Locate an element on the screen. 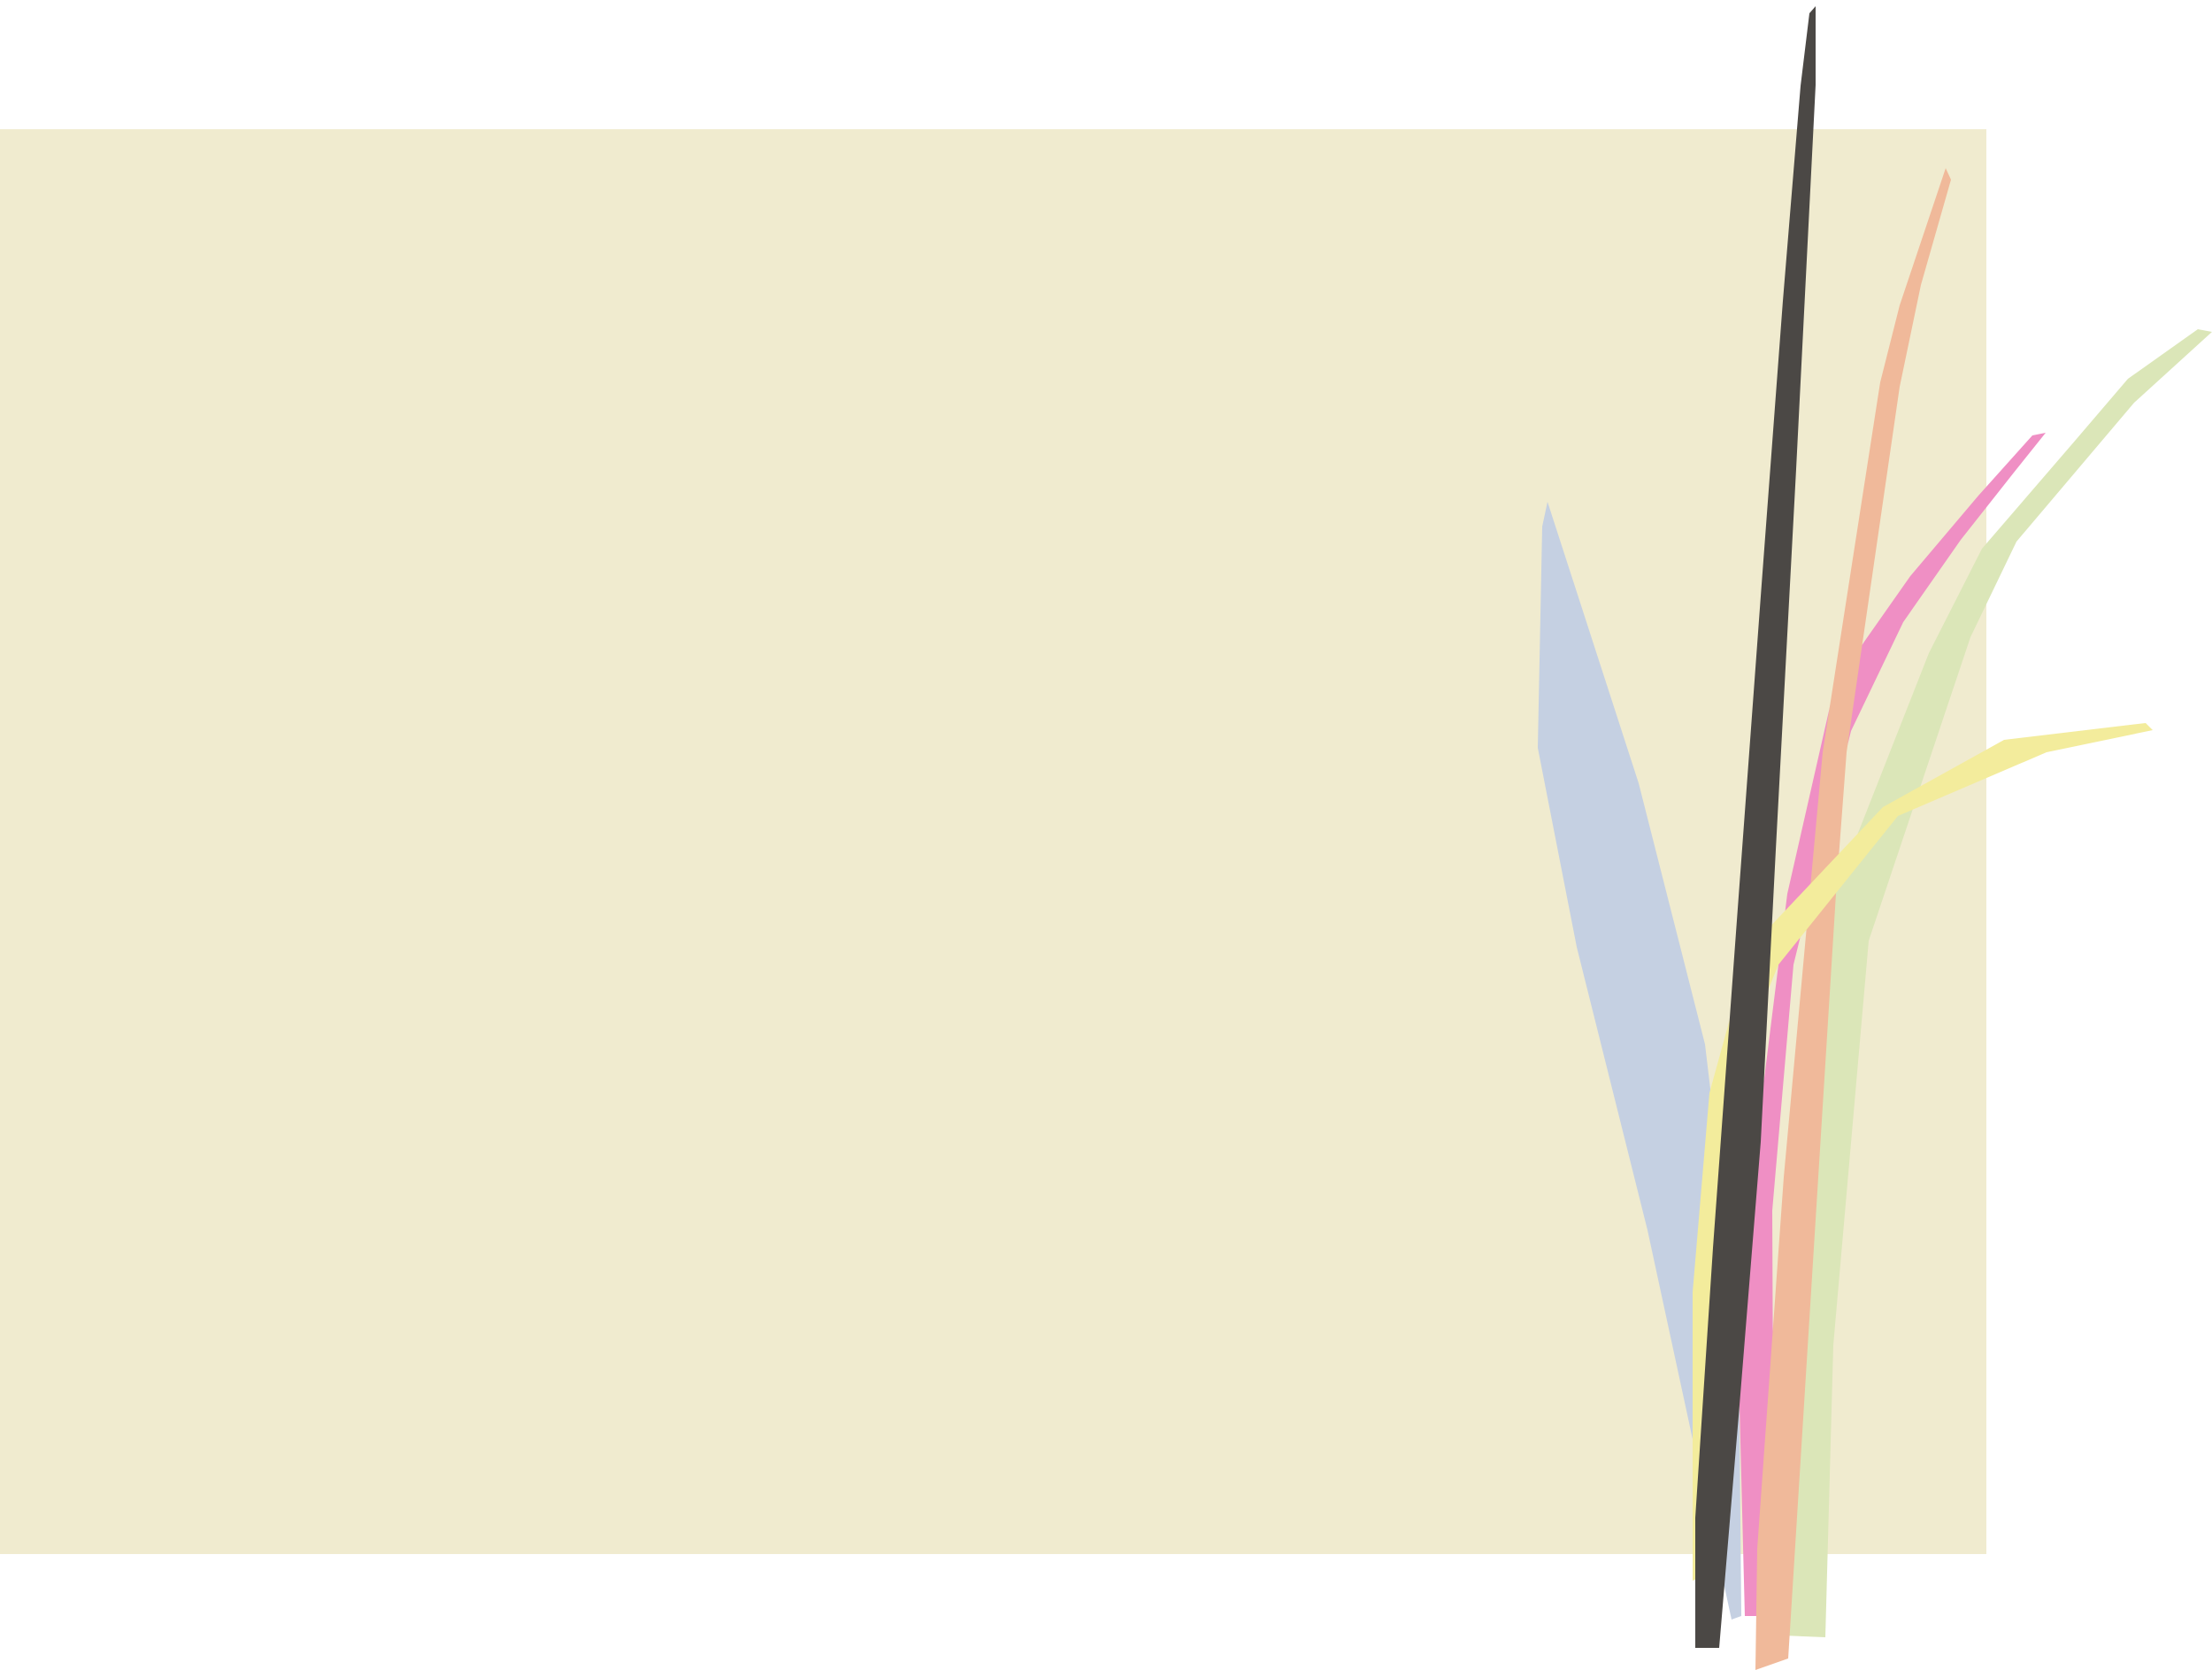  blade-blue is located at coordinates (1640, 1061).